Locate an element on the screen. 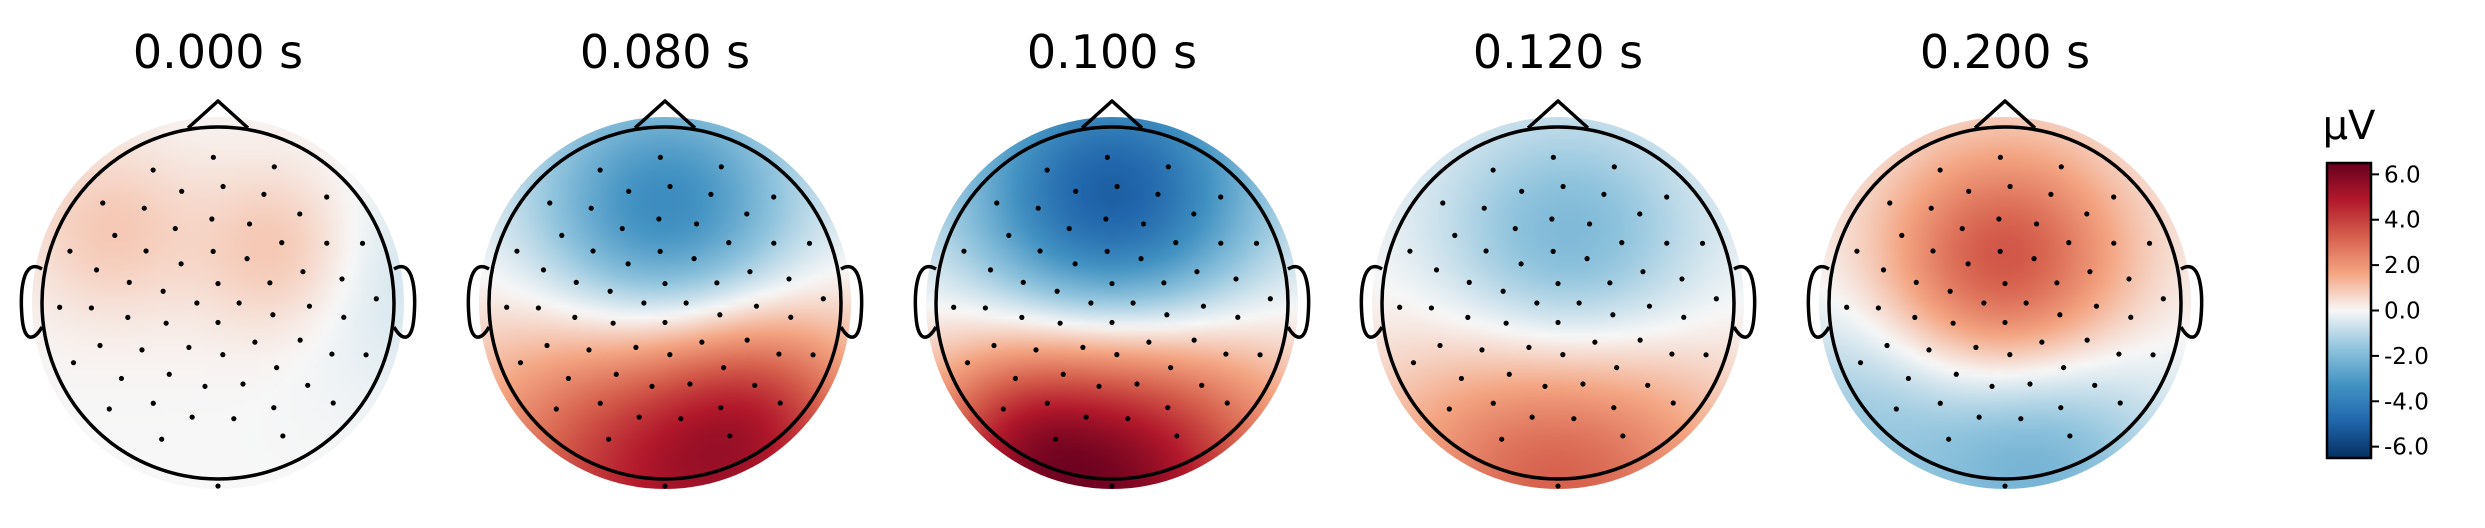 The width and height of the screenshot is (2485, 528). nose-outline is located at coordinates (665, 114).